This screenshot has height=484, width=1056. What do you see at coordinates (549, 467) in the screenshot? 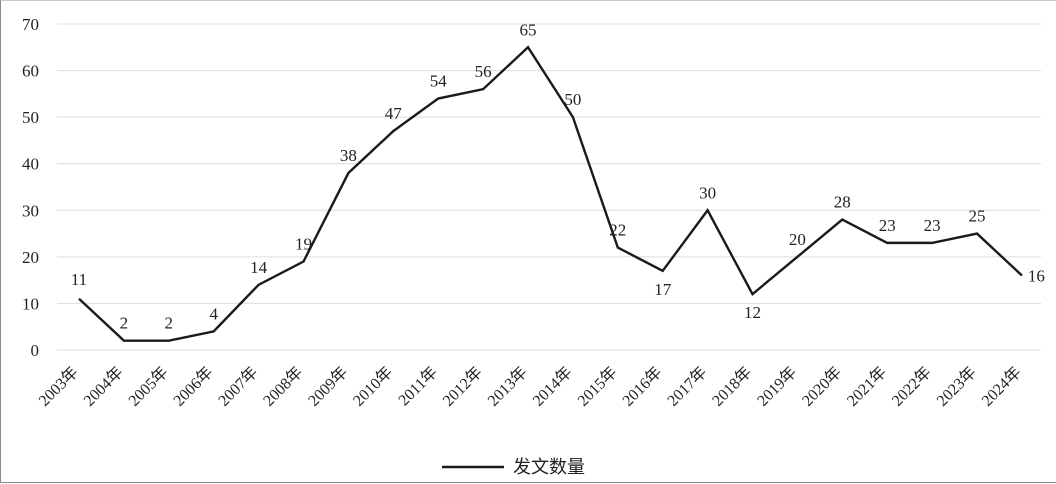
I see `legend-label: 发文数量` at bounding box center [549, 467].